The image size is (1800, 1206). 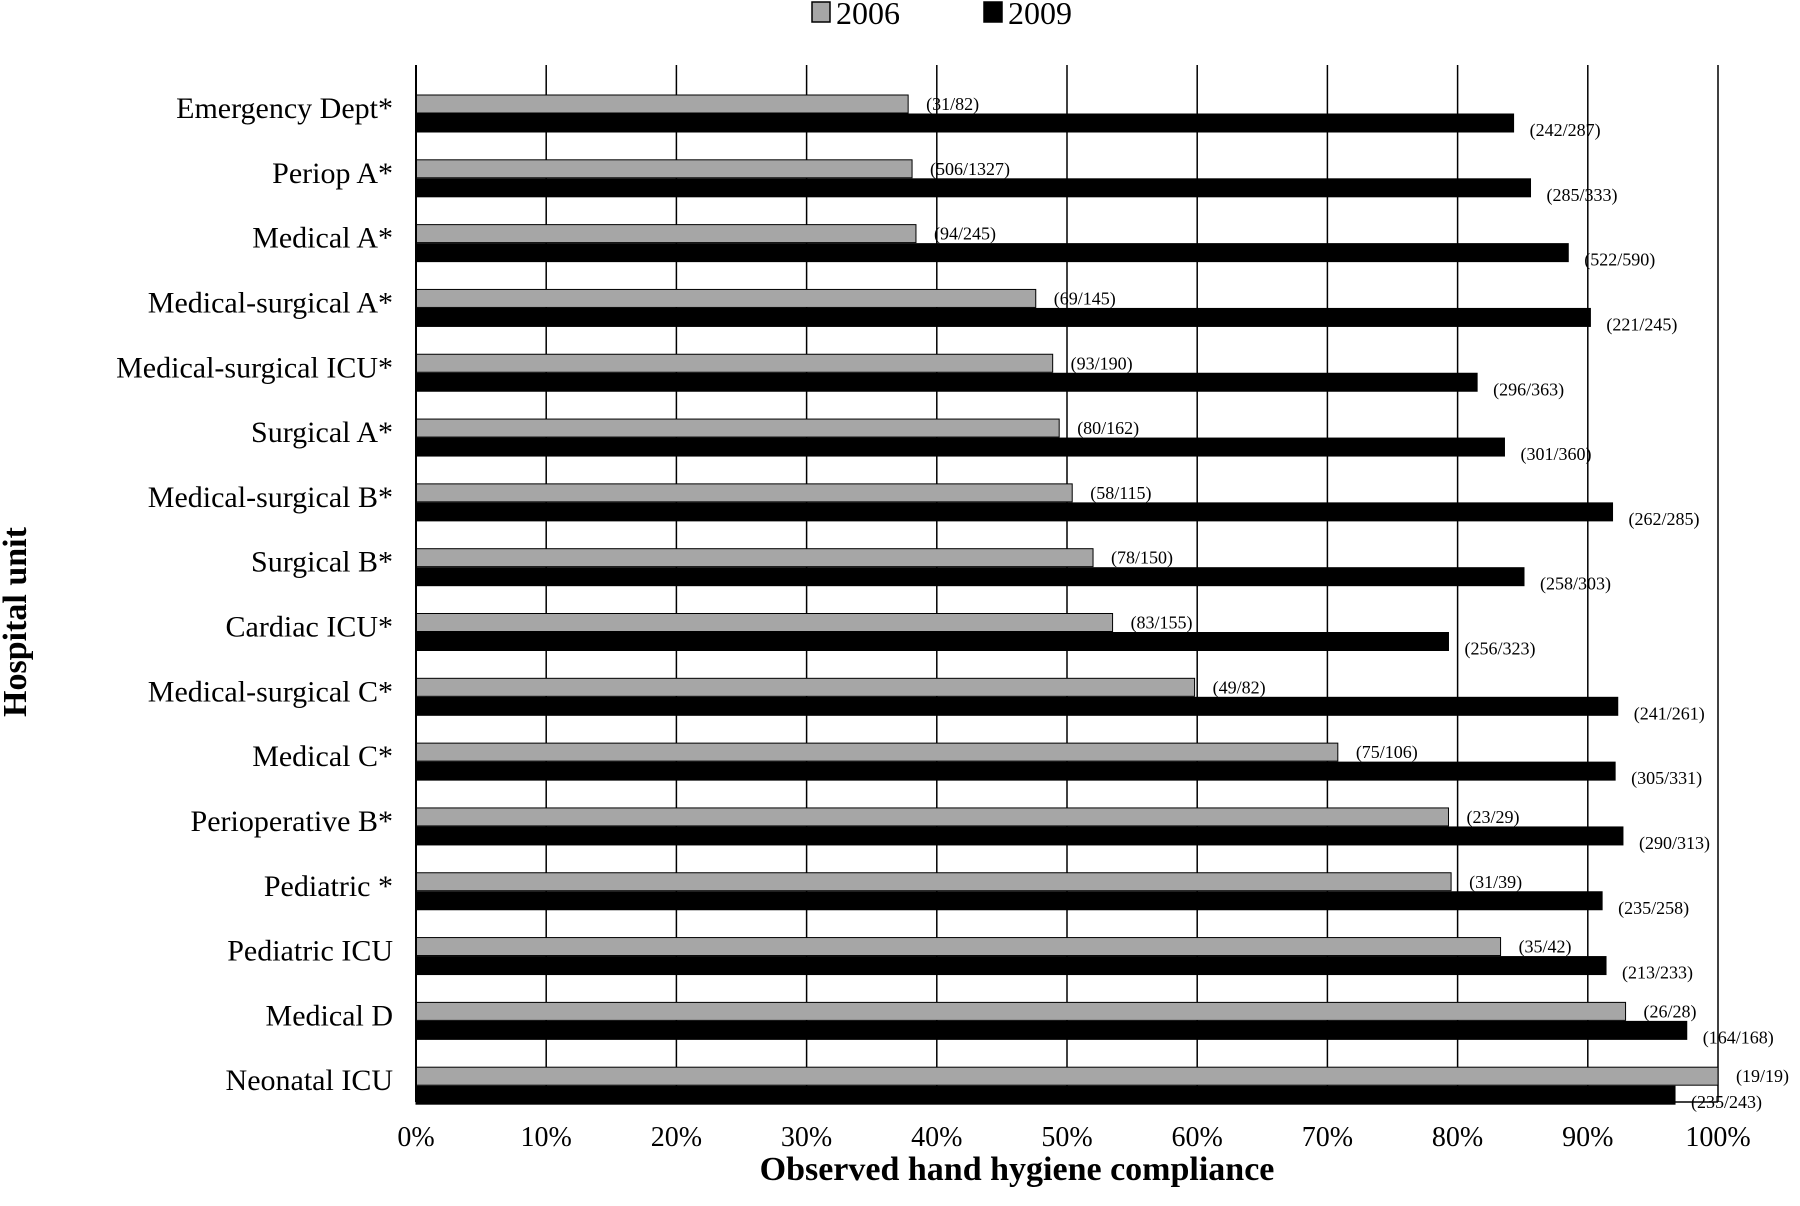 I want to click on bar-2009-pediatric, so click(x=1009, y=901).